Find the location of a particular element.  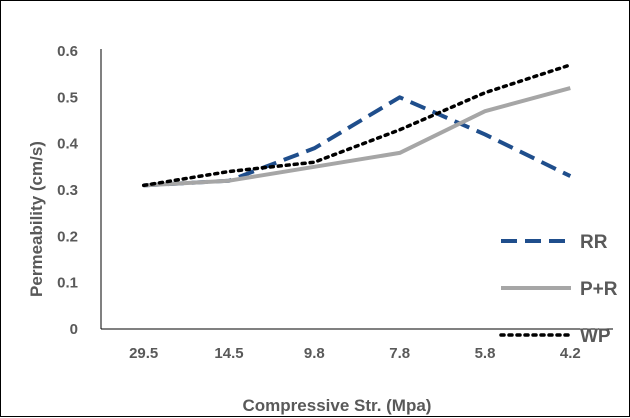

y-tick-label: 0.3 is located at coordinates (67, 190).